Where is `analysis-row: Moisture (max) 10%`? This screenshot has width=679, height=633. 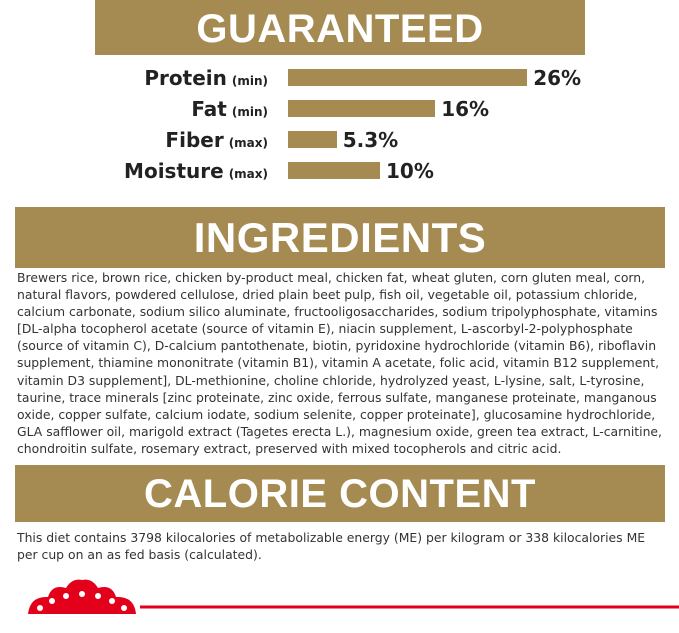 analysis-row: Moisture (max) 10% is located at coordinates (339, 171).